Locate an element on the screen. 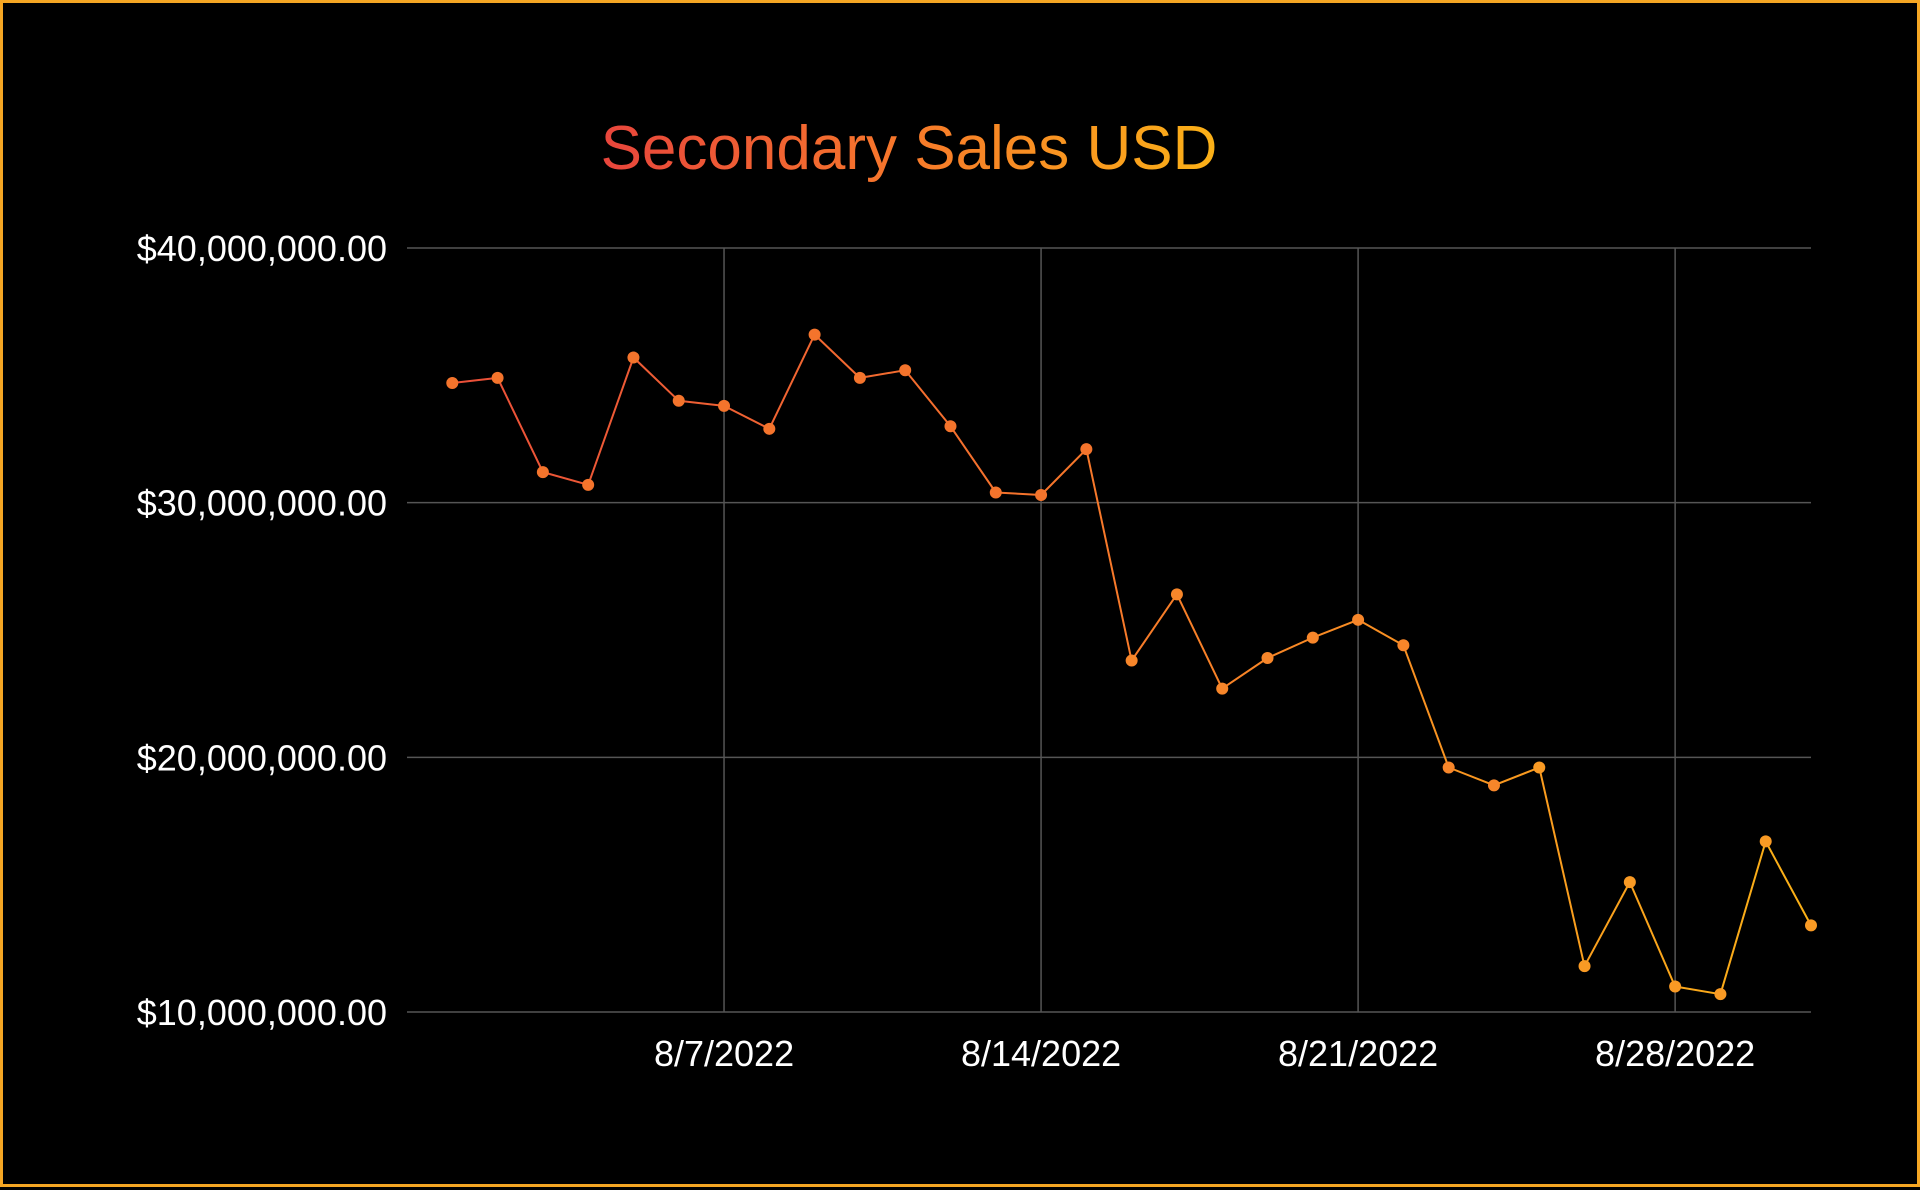  y-tick-label: $20,000,000.00 is located at coordinates (262, 757).